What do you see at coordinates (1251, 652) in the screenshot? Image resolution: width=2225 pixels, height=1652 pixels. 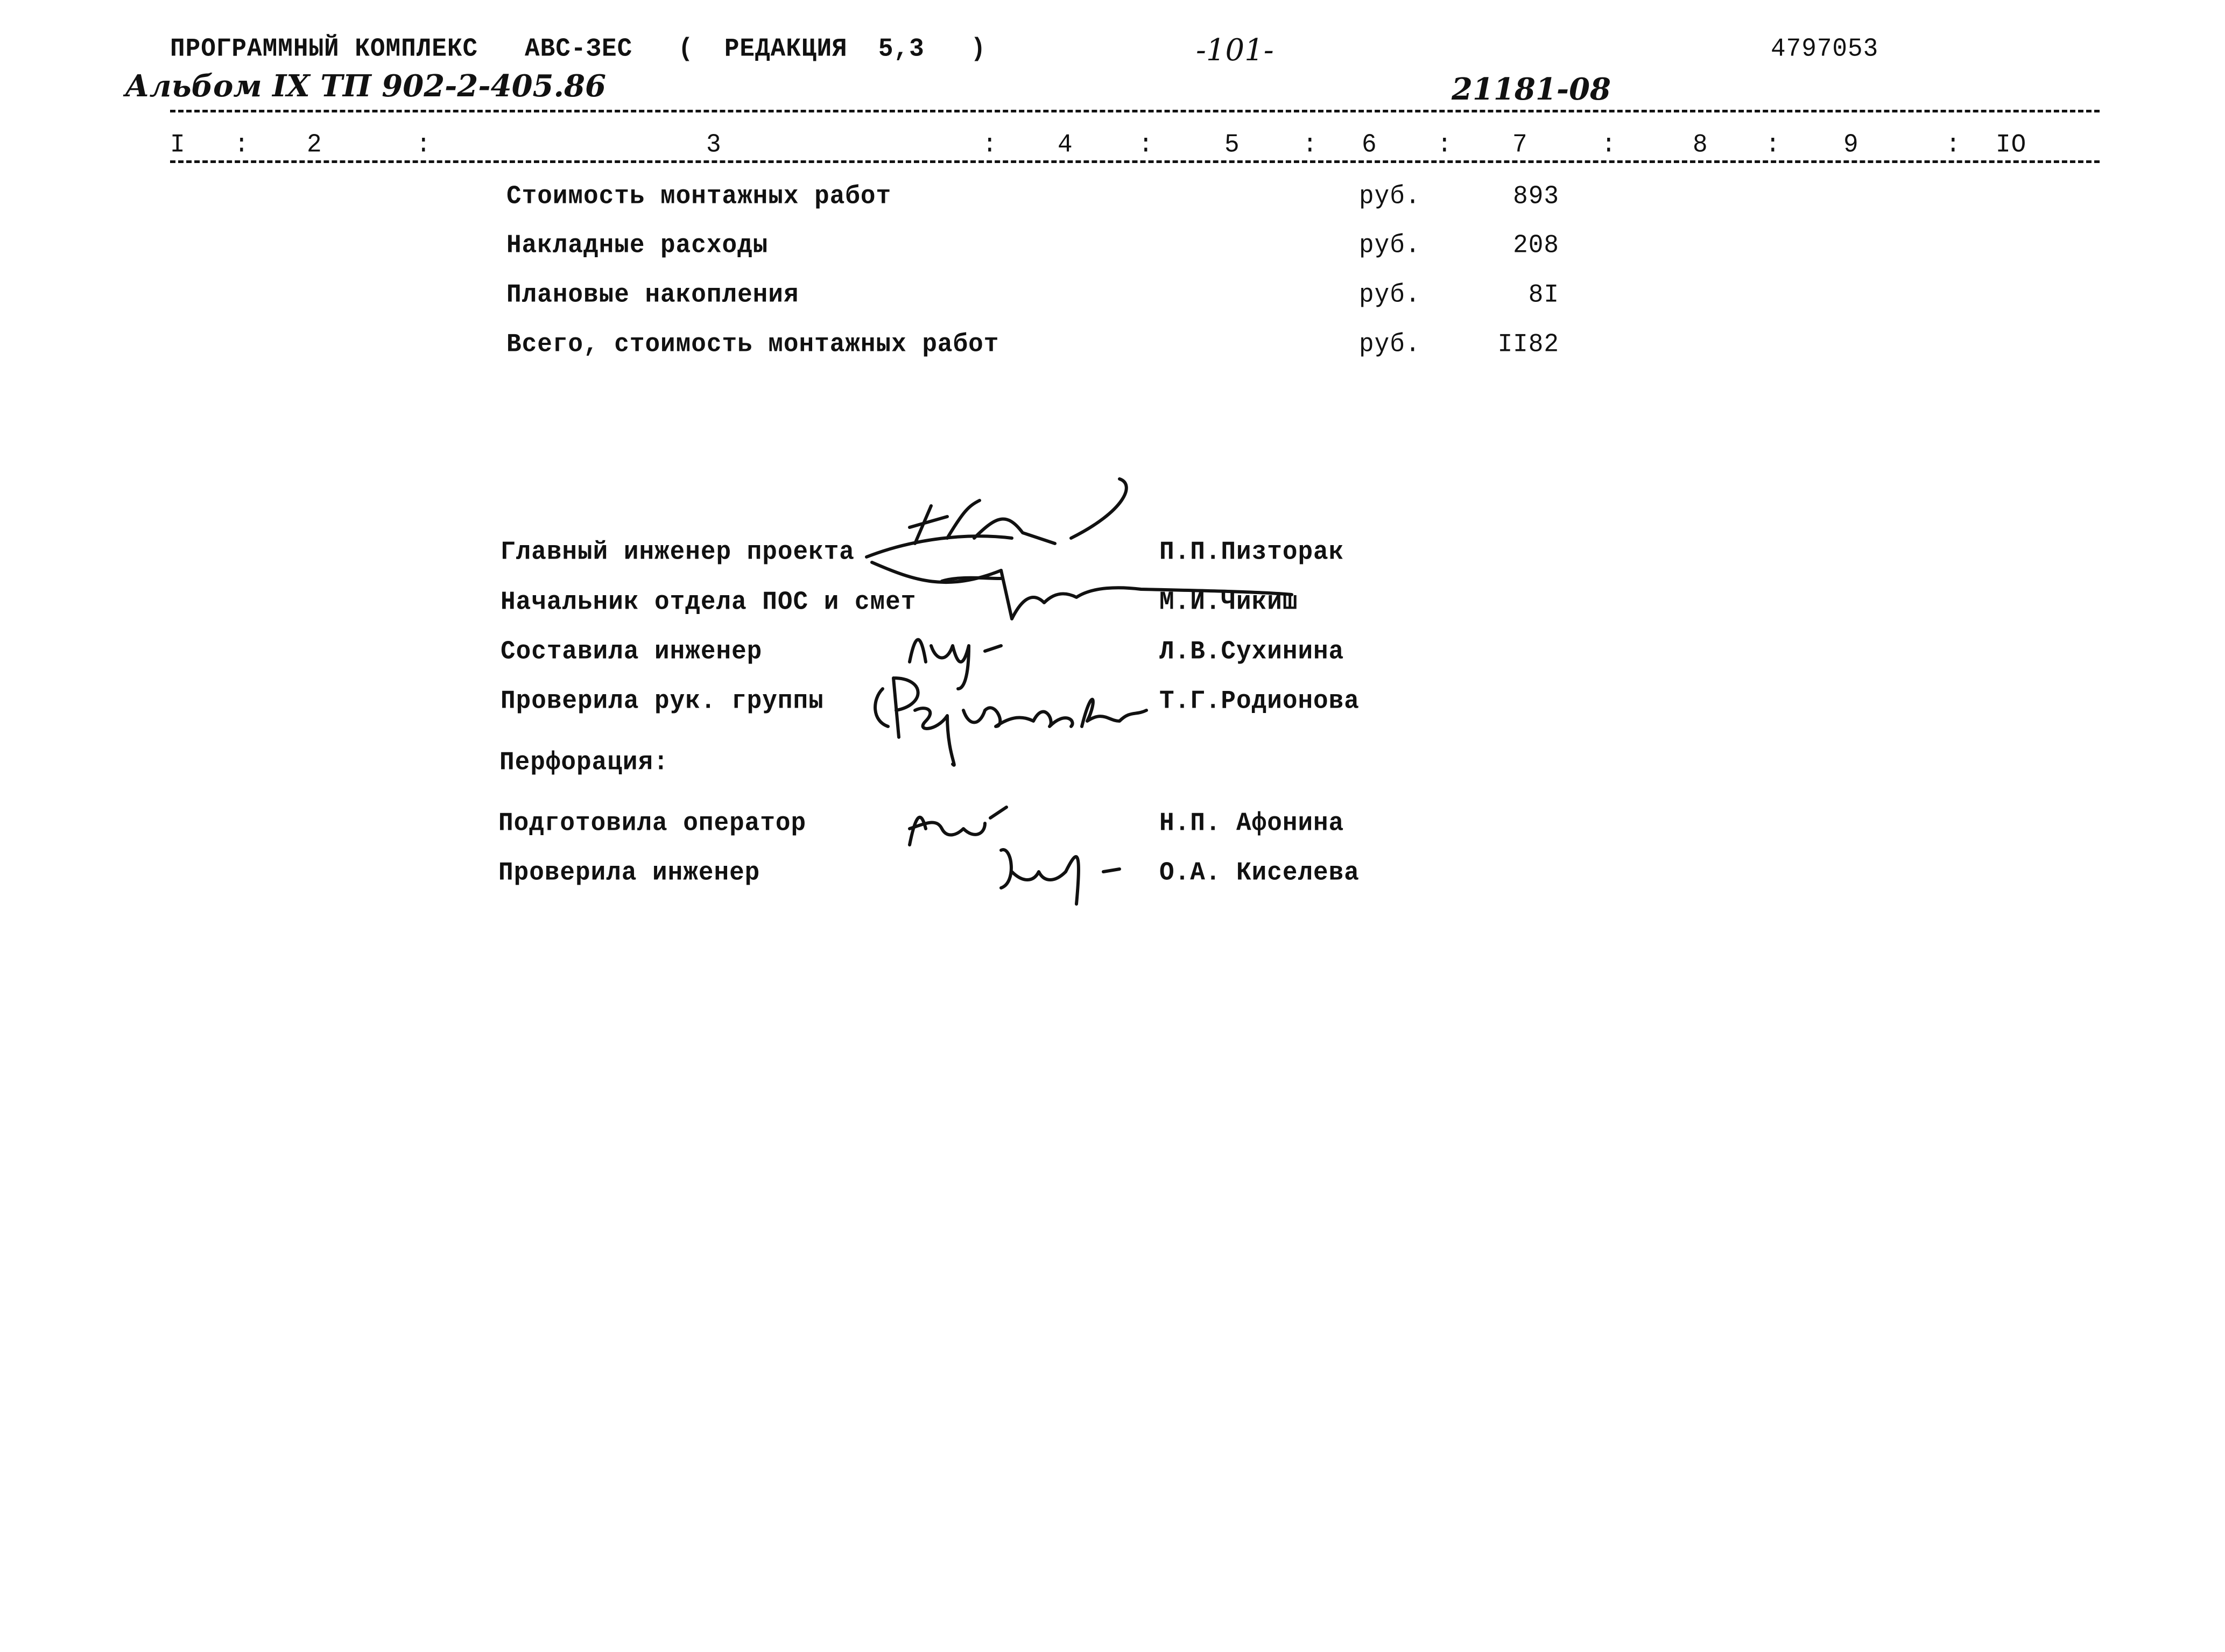 I see `signer-name: Л.В.Сухинина` at bounding box center [1251, 652].